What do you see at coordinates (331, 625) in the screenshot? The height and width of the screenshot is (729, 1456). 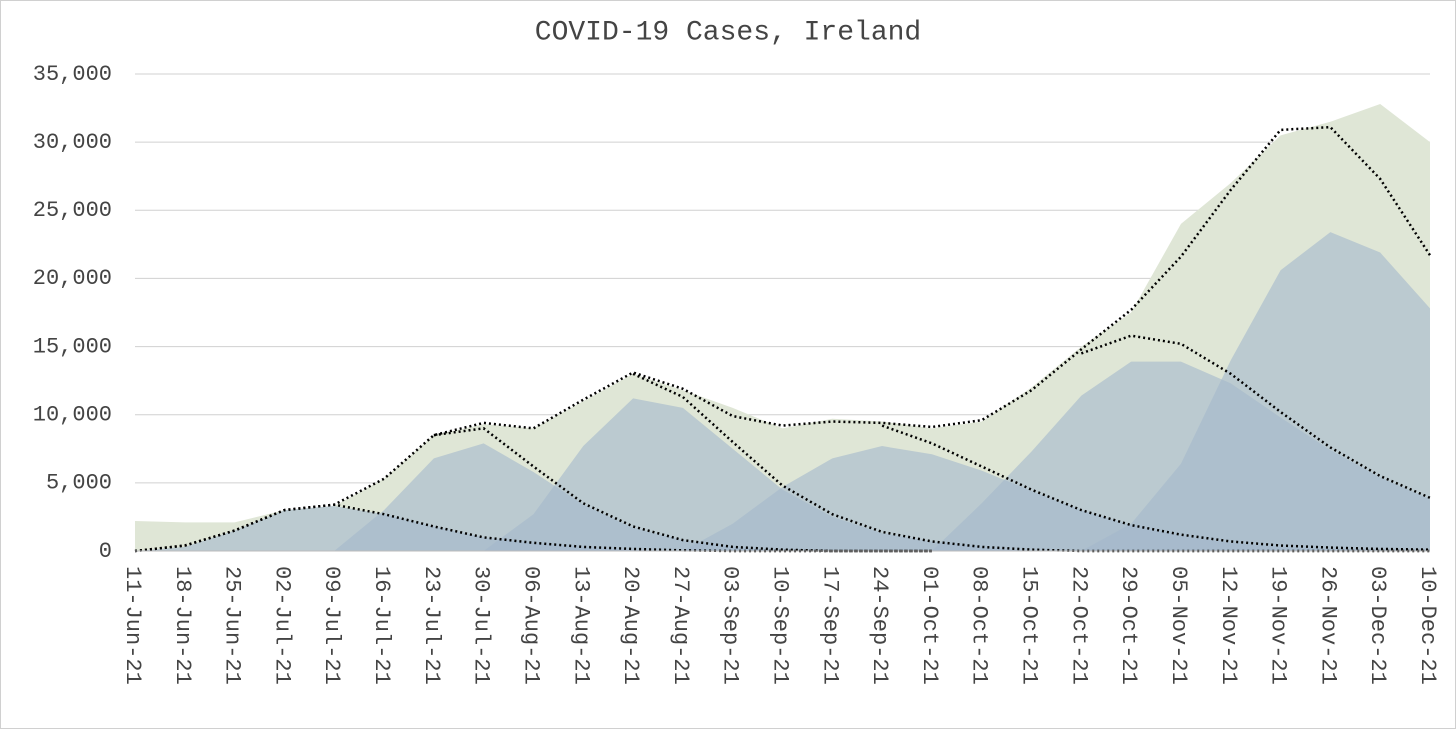 I see `x-tick-label: 09-Jul-21` at bounding box center [331, 625].